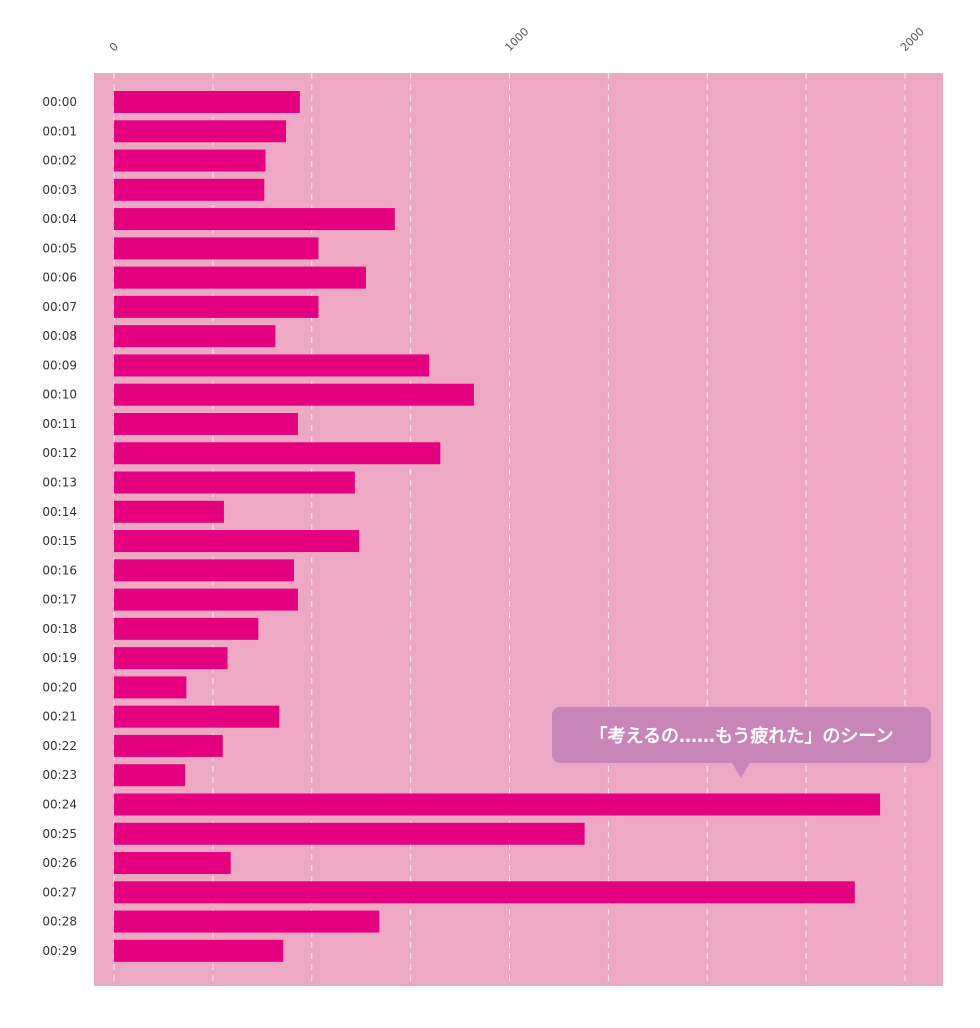 The height and width of the screenshot is (1028, 980). Describe the element at coordinates (912, 39) in the screenshot. I see `x-tick-label: 2000` at that location.